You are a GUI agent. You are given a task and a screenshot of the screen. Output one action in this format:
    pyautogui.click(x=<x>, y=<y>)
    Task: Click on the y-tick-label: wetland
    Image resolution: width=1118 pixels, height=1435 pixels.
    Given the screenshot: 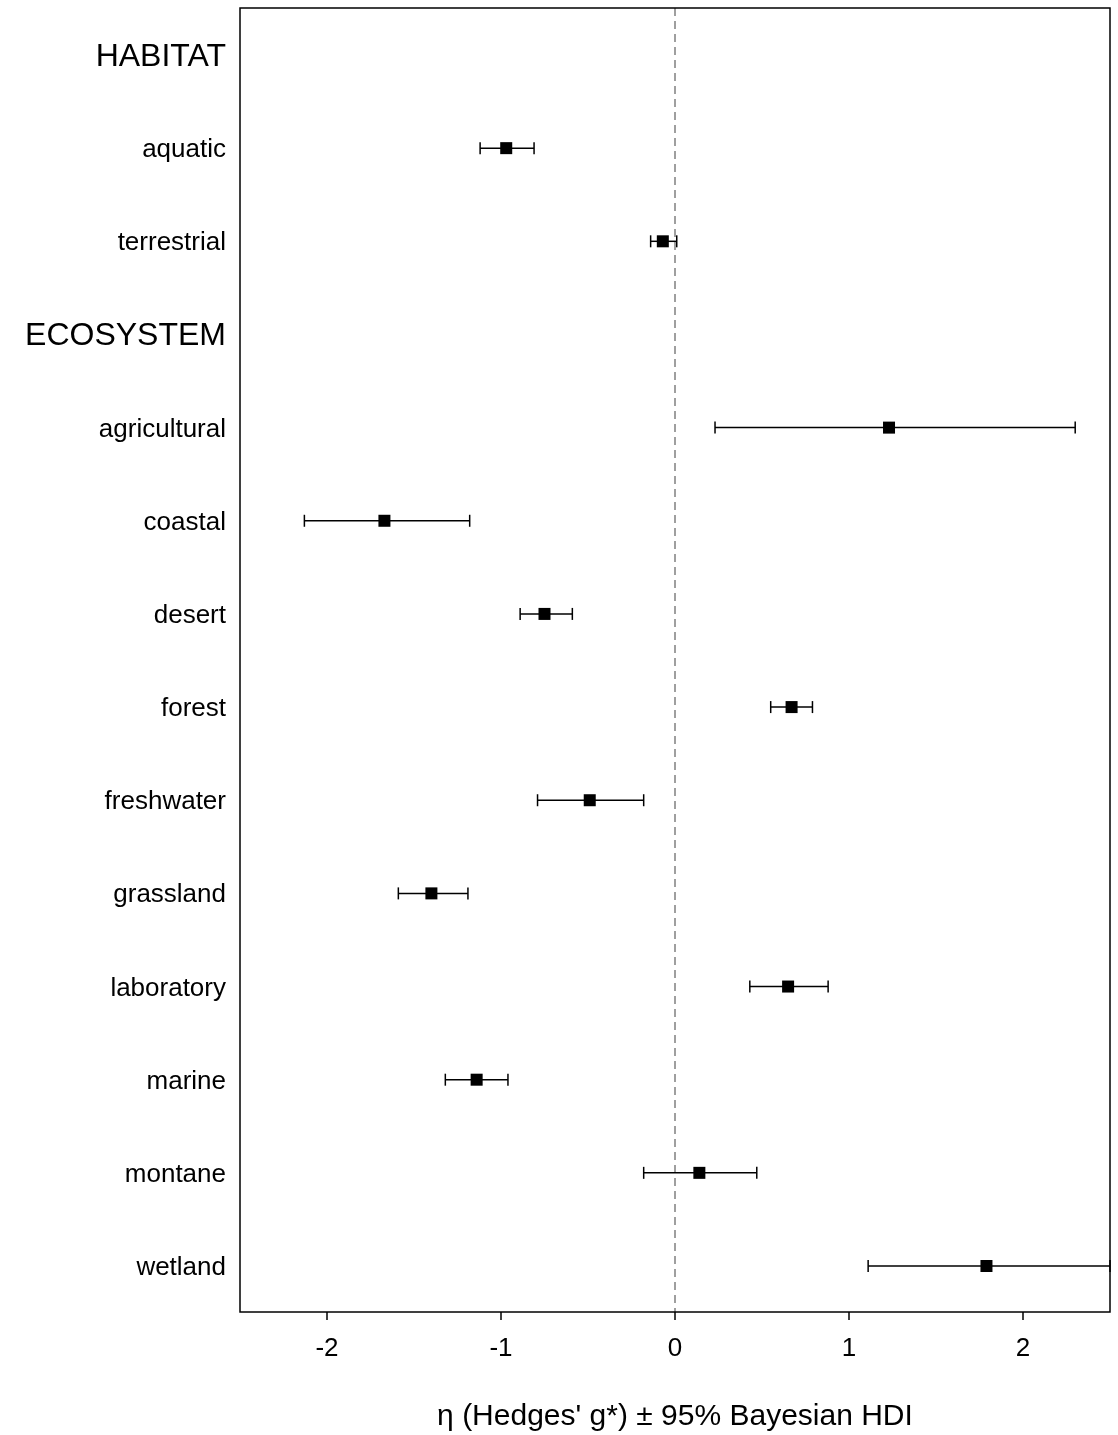 What is the action you would take?
    pyautogui.click(x=180, y=1266)
    